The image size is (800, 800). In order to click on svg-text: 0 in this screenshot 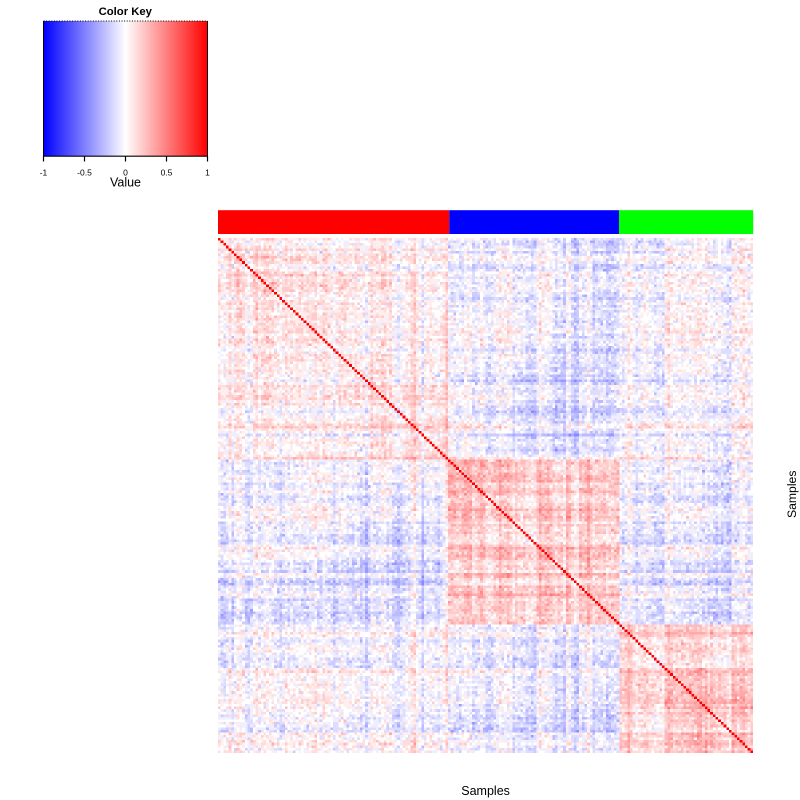, I will do `click(125, 173)`.